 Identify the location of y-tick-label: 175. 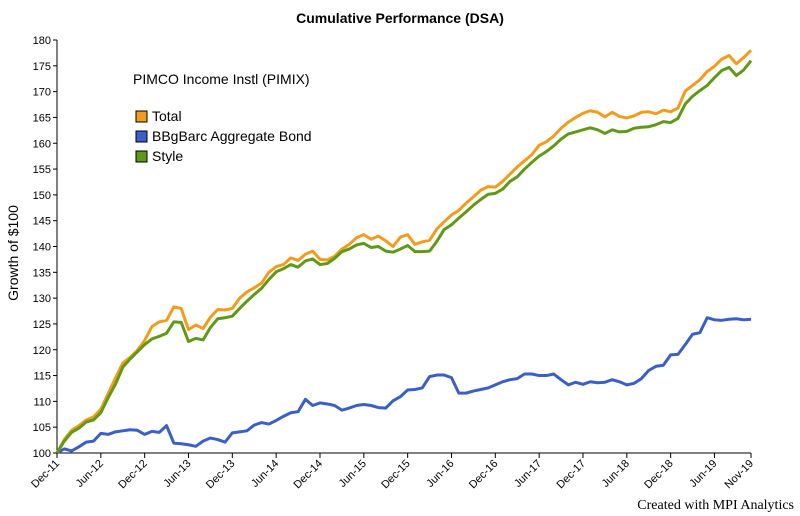
(42, 67).